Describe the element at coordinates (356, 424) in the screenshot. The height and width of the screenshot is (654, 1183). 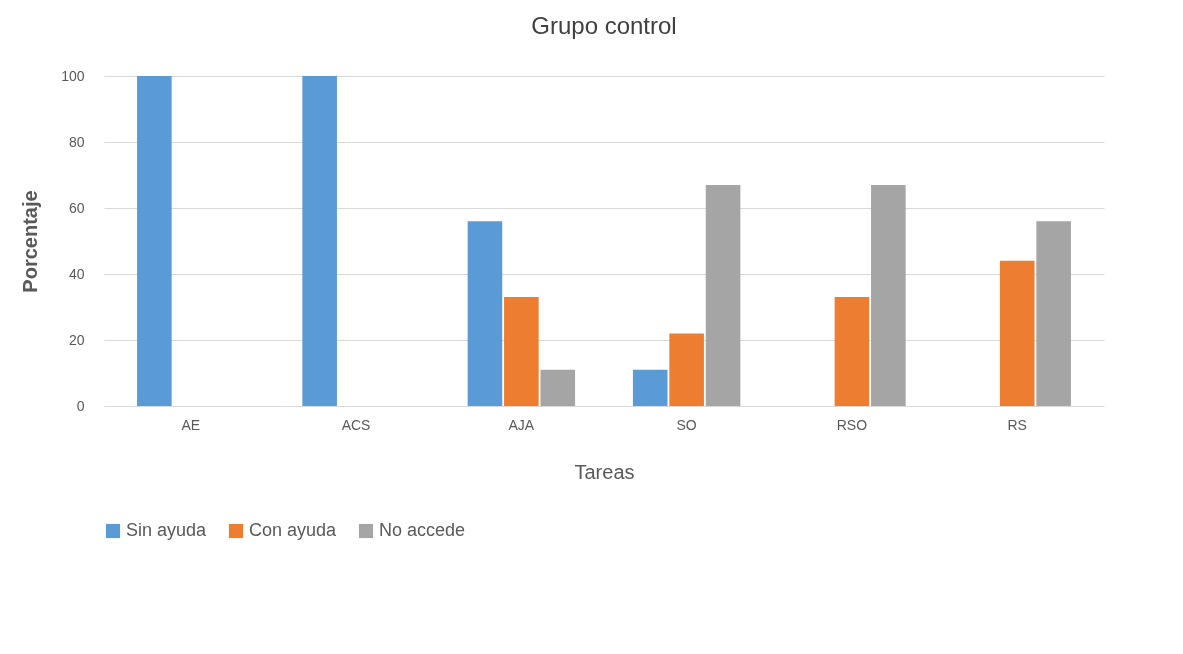
I see `x-tick-label: ACS` at that location.